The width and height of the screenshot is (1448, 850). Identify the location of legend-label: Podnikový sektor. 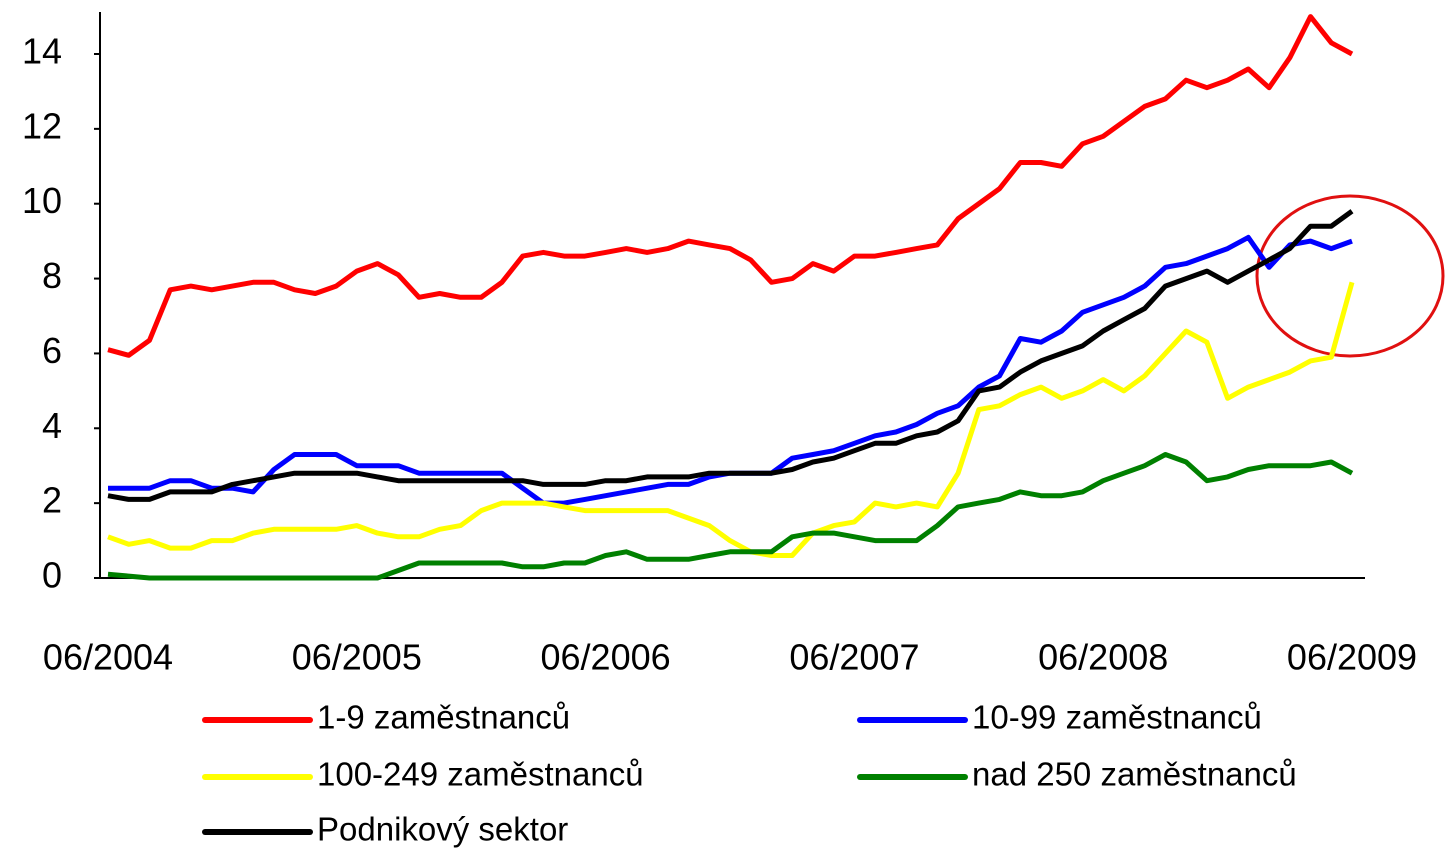
(442, 829).